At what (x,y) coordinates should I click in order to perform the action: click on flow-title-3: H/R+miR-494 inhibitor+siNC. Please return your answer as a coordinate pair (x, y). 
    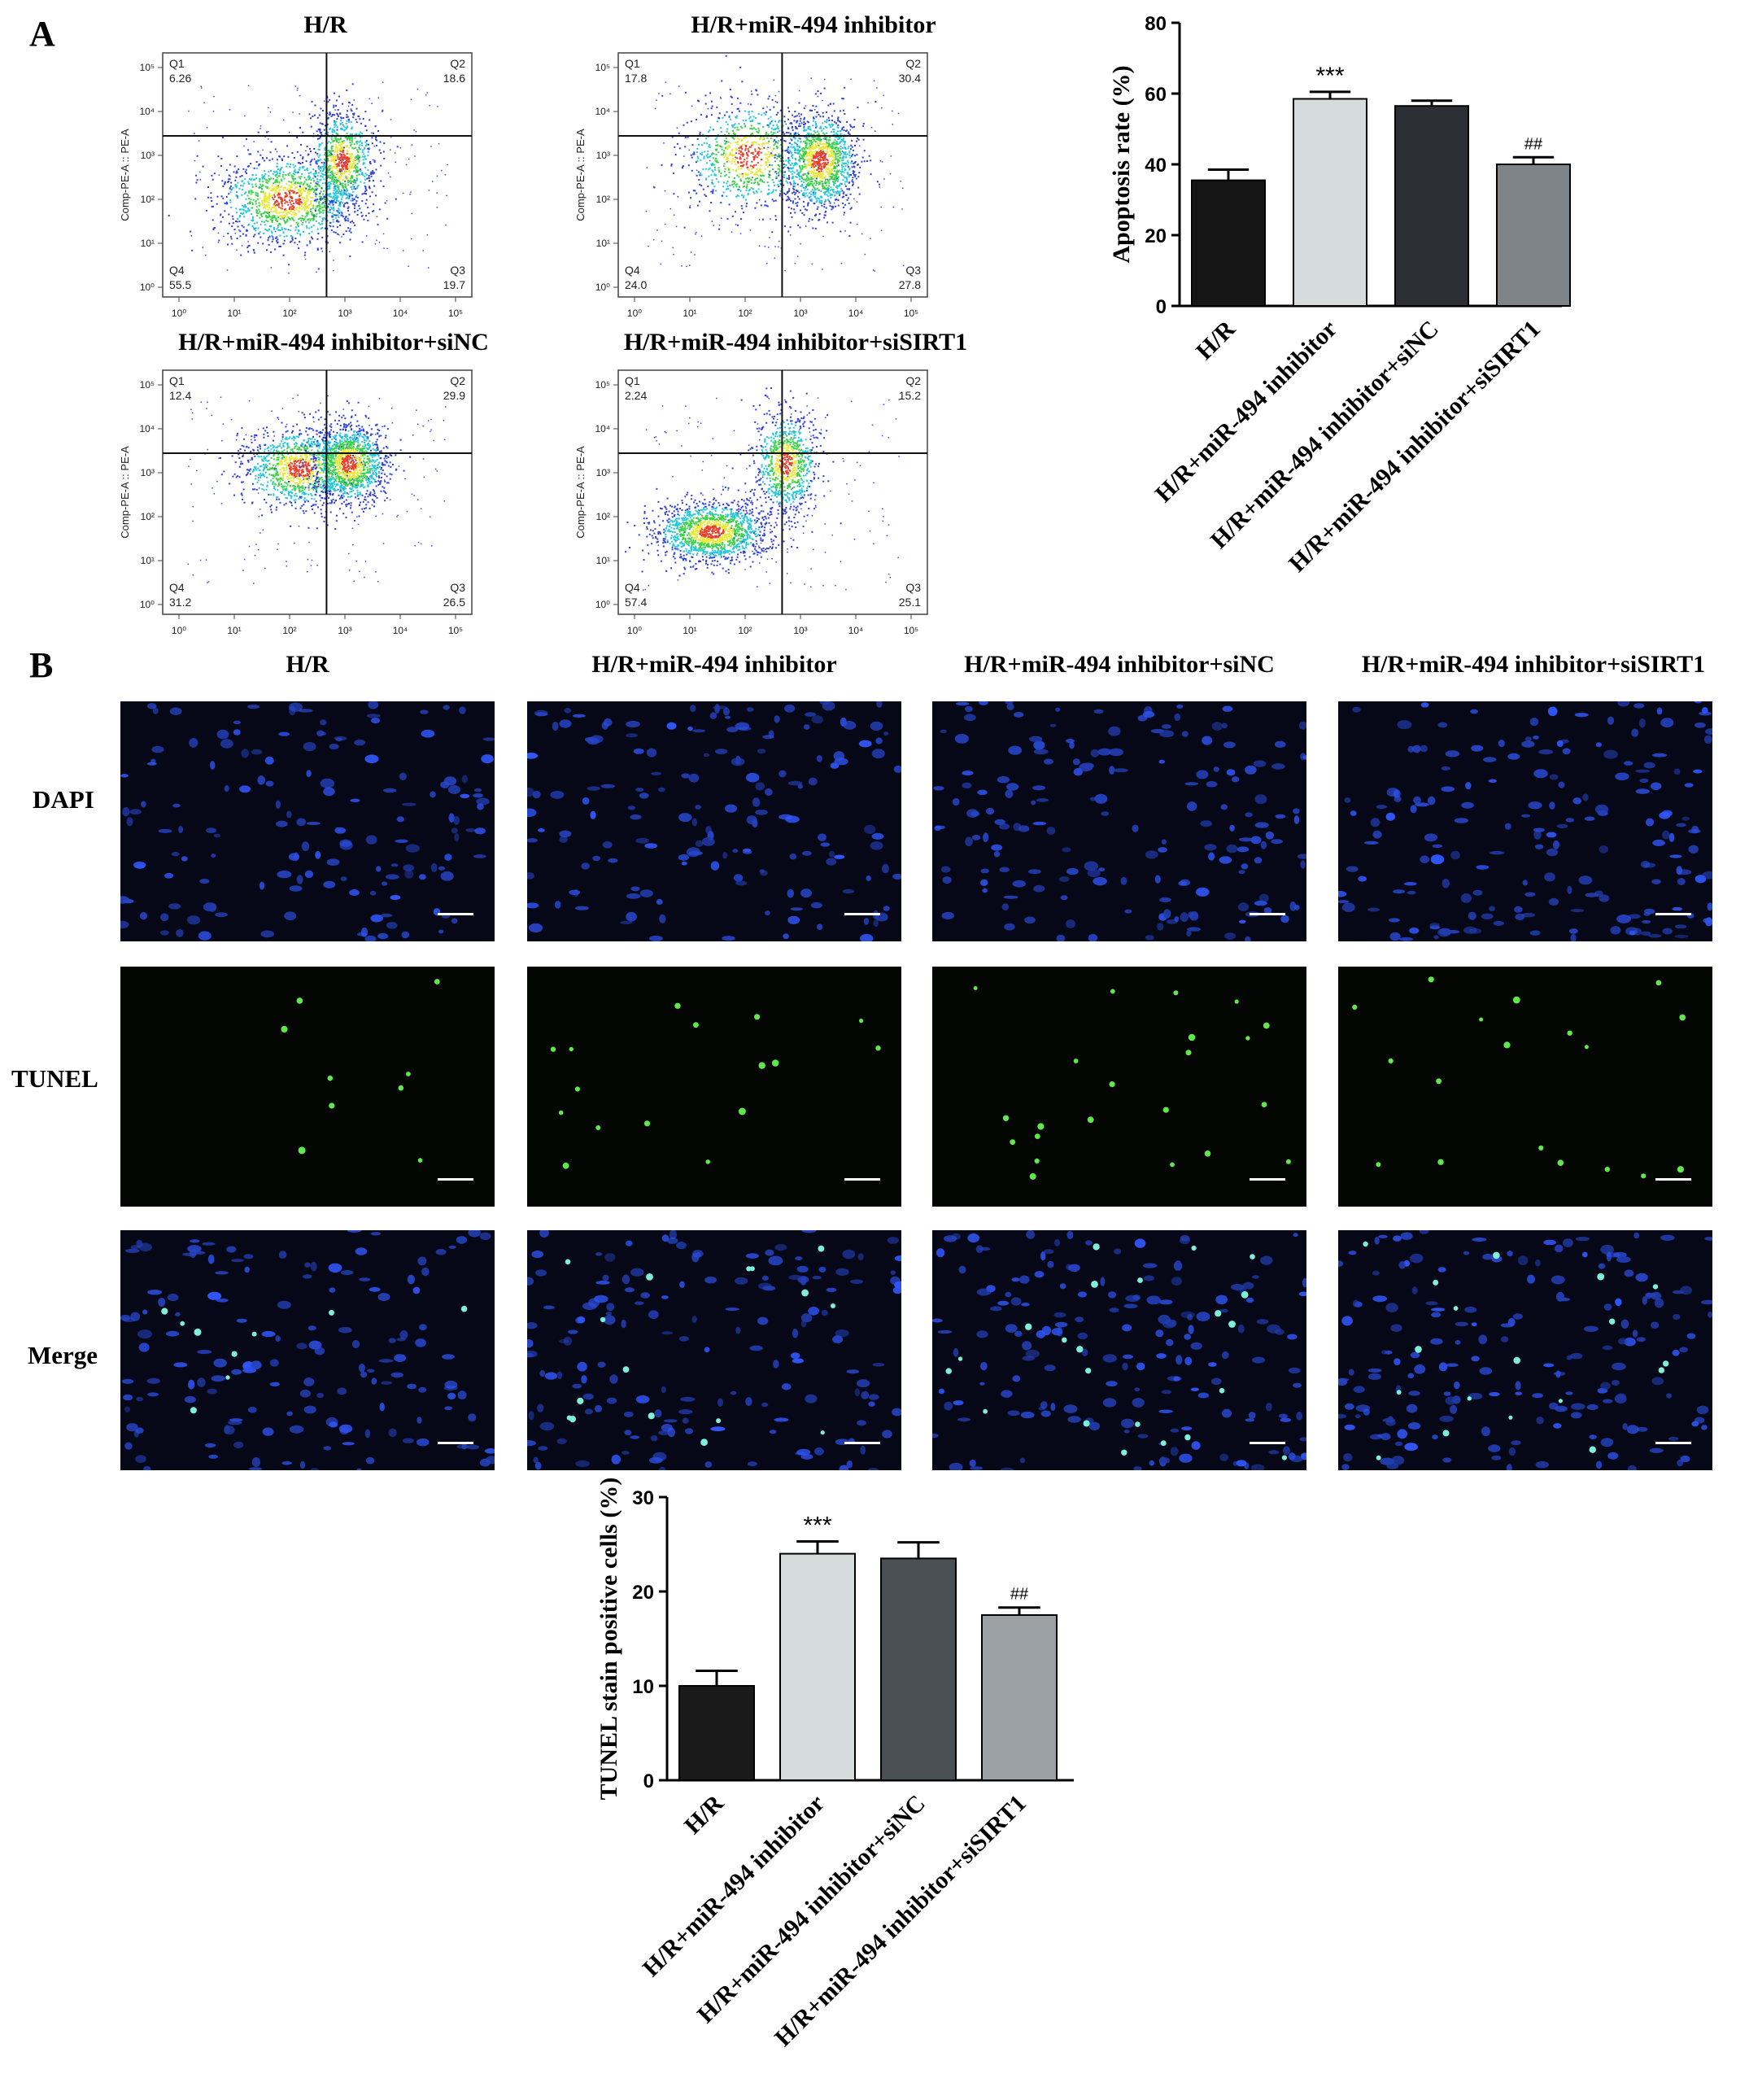
    Looking at the image, I should click on (333, 342).